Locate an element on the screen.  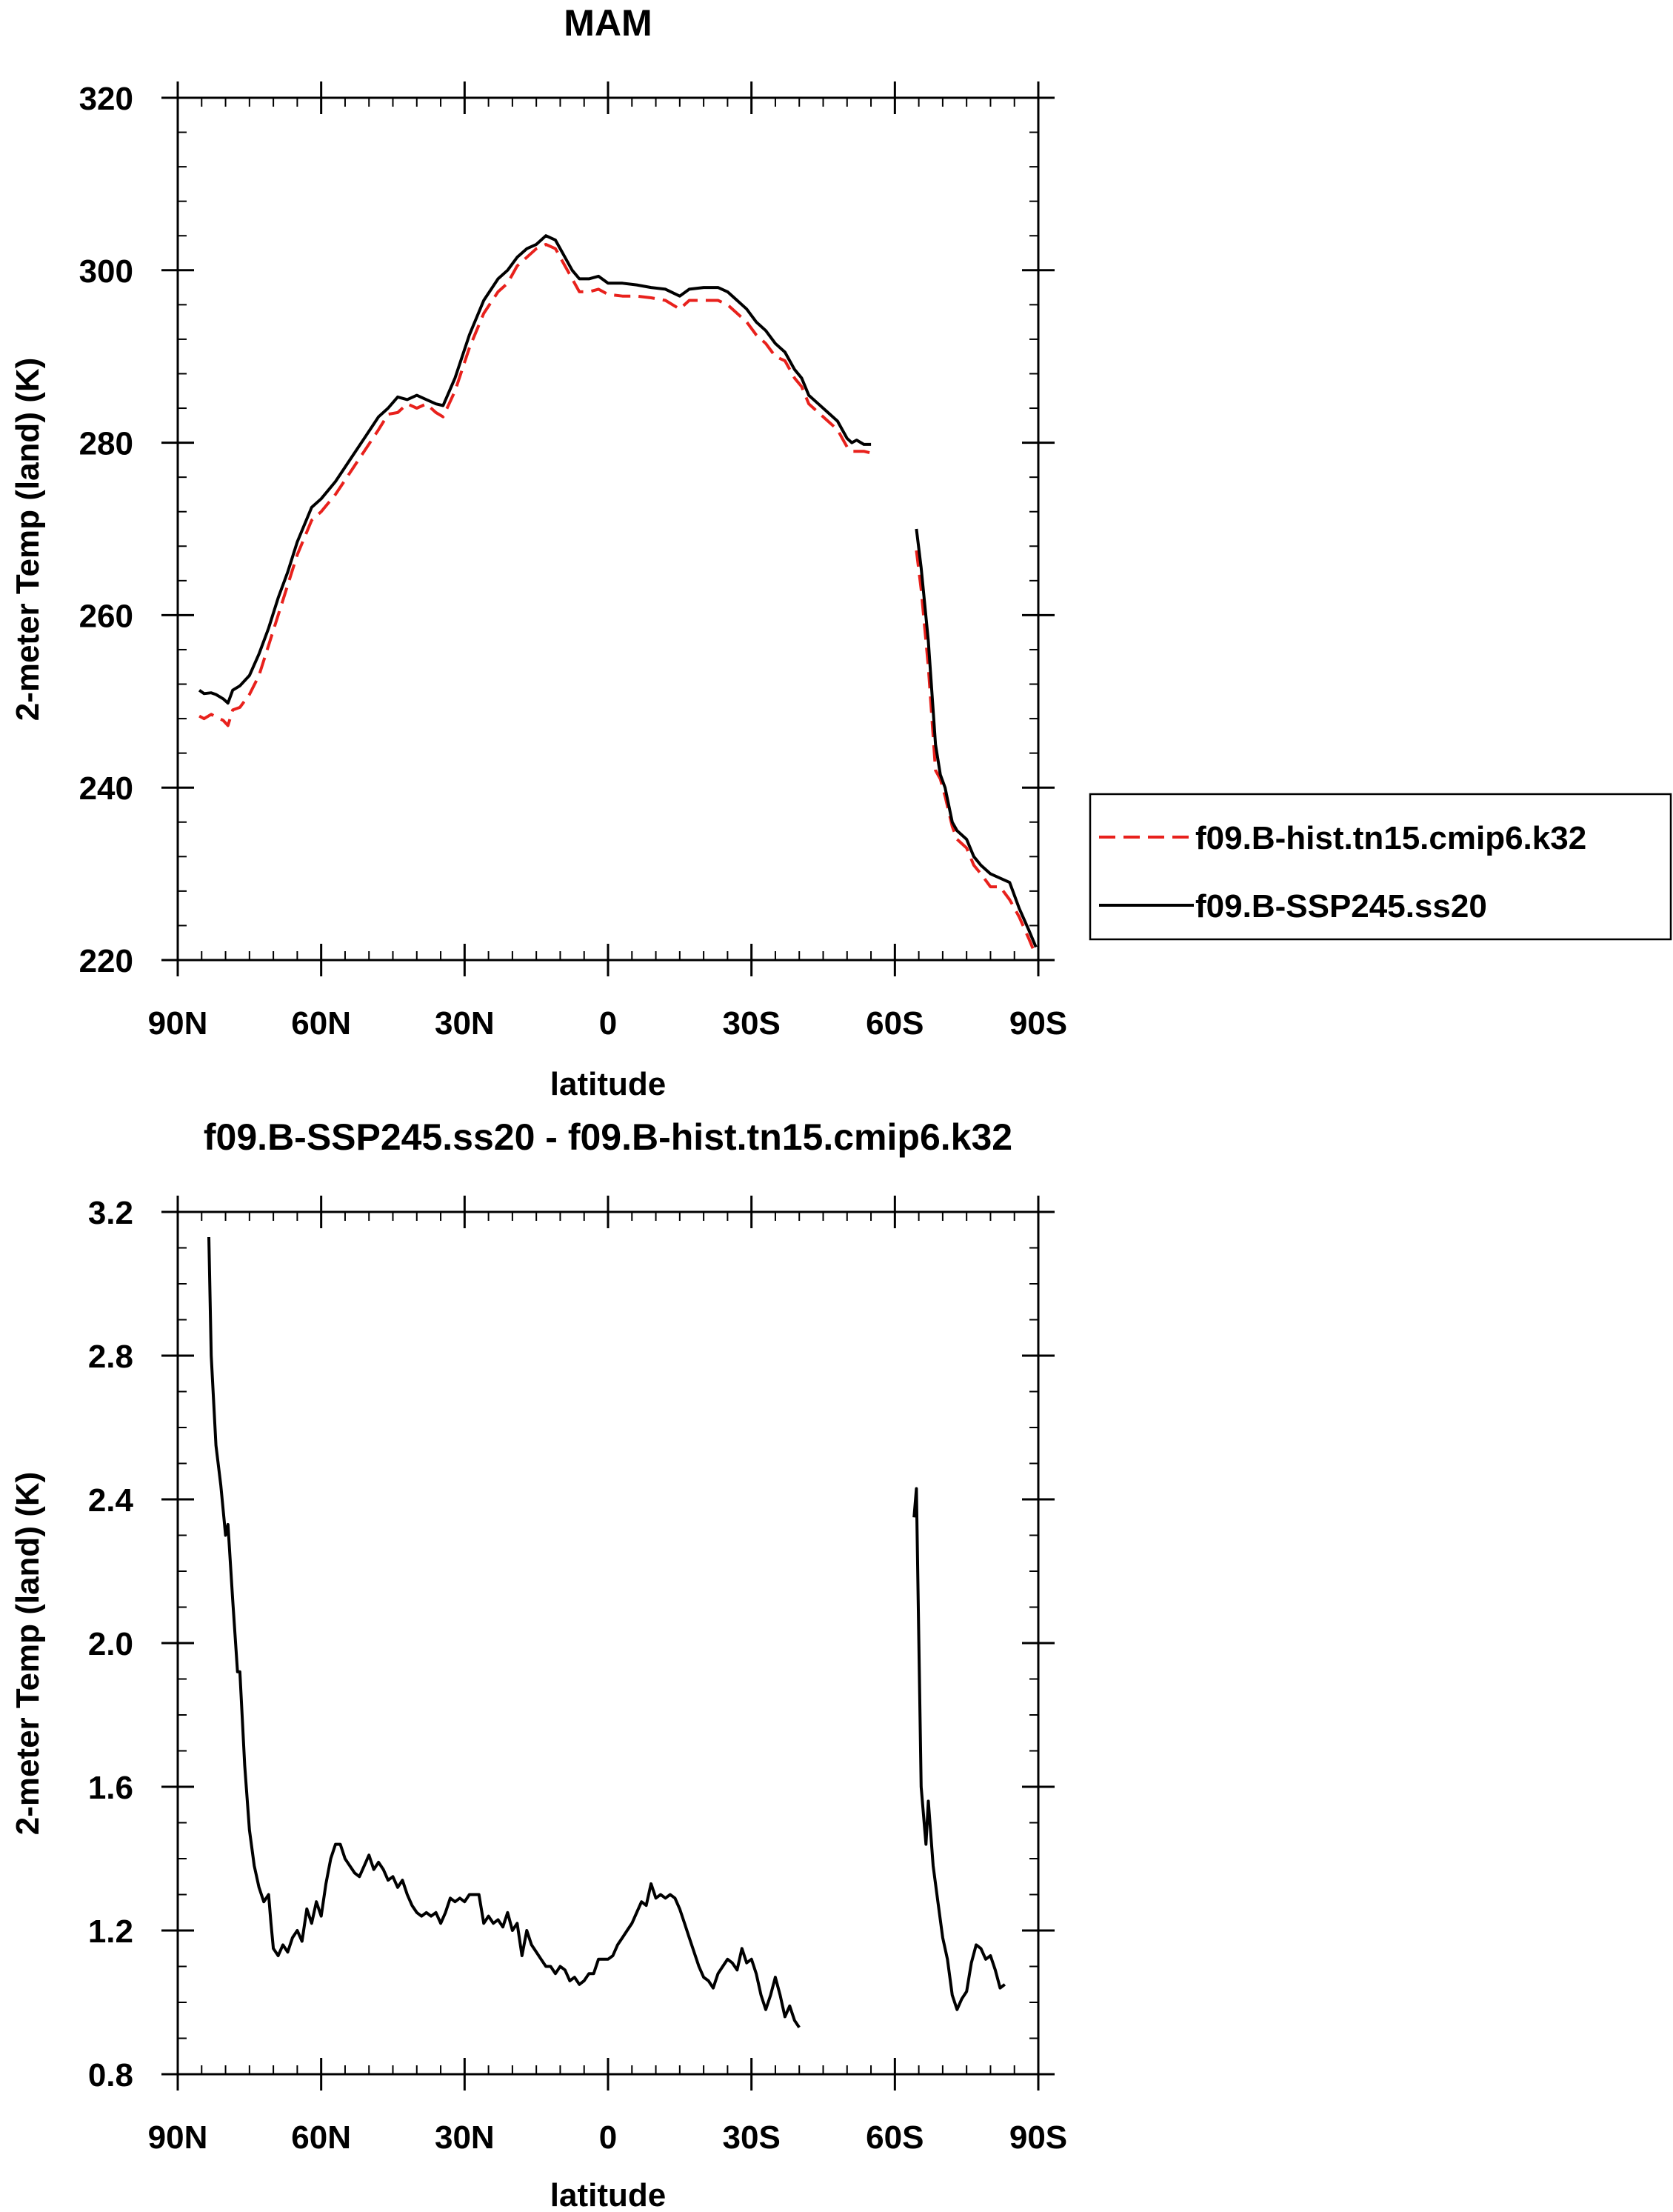
y-tick-label: 280 is located at coordinates (106, 444).